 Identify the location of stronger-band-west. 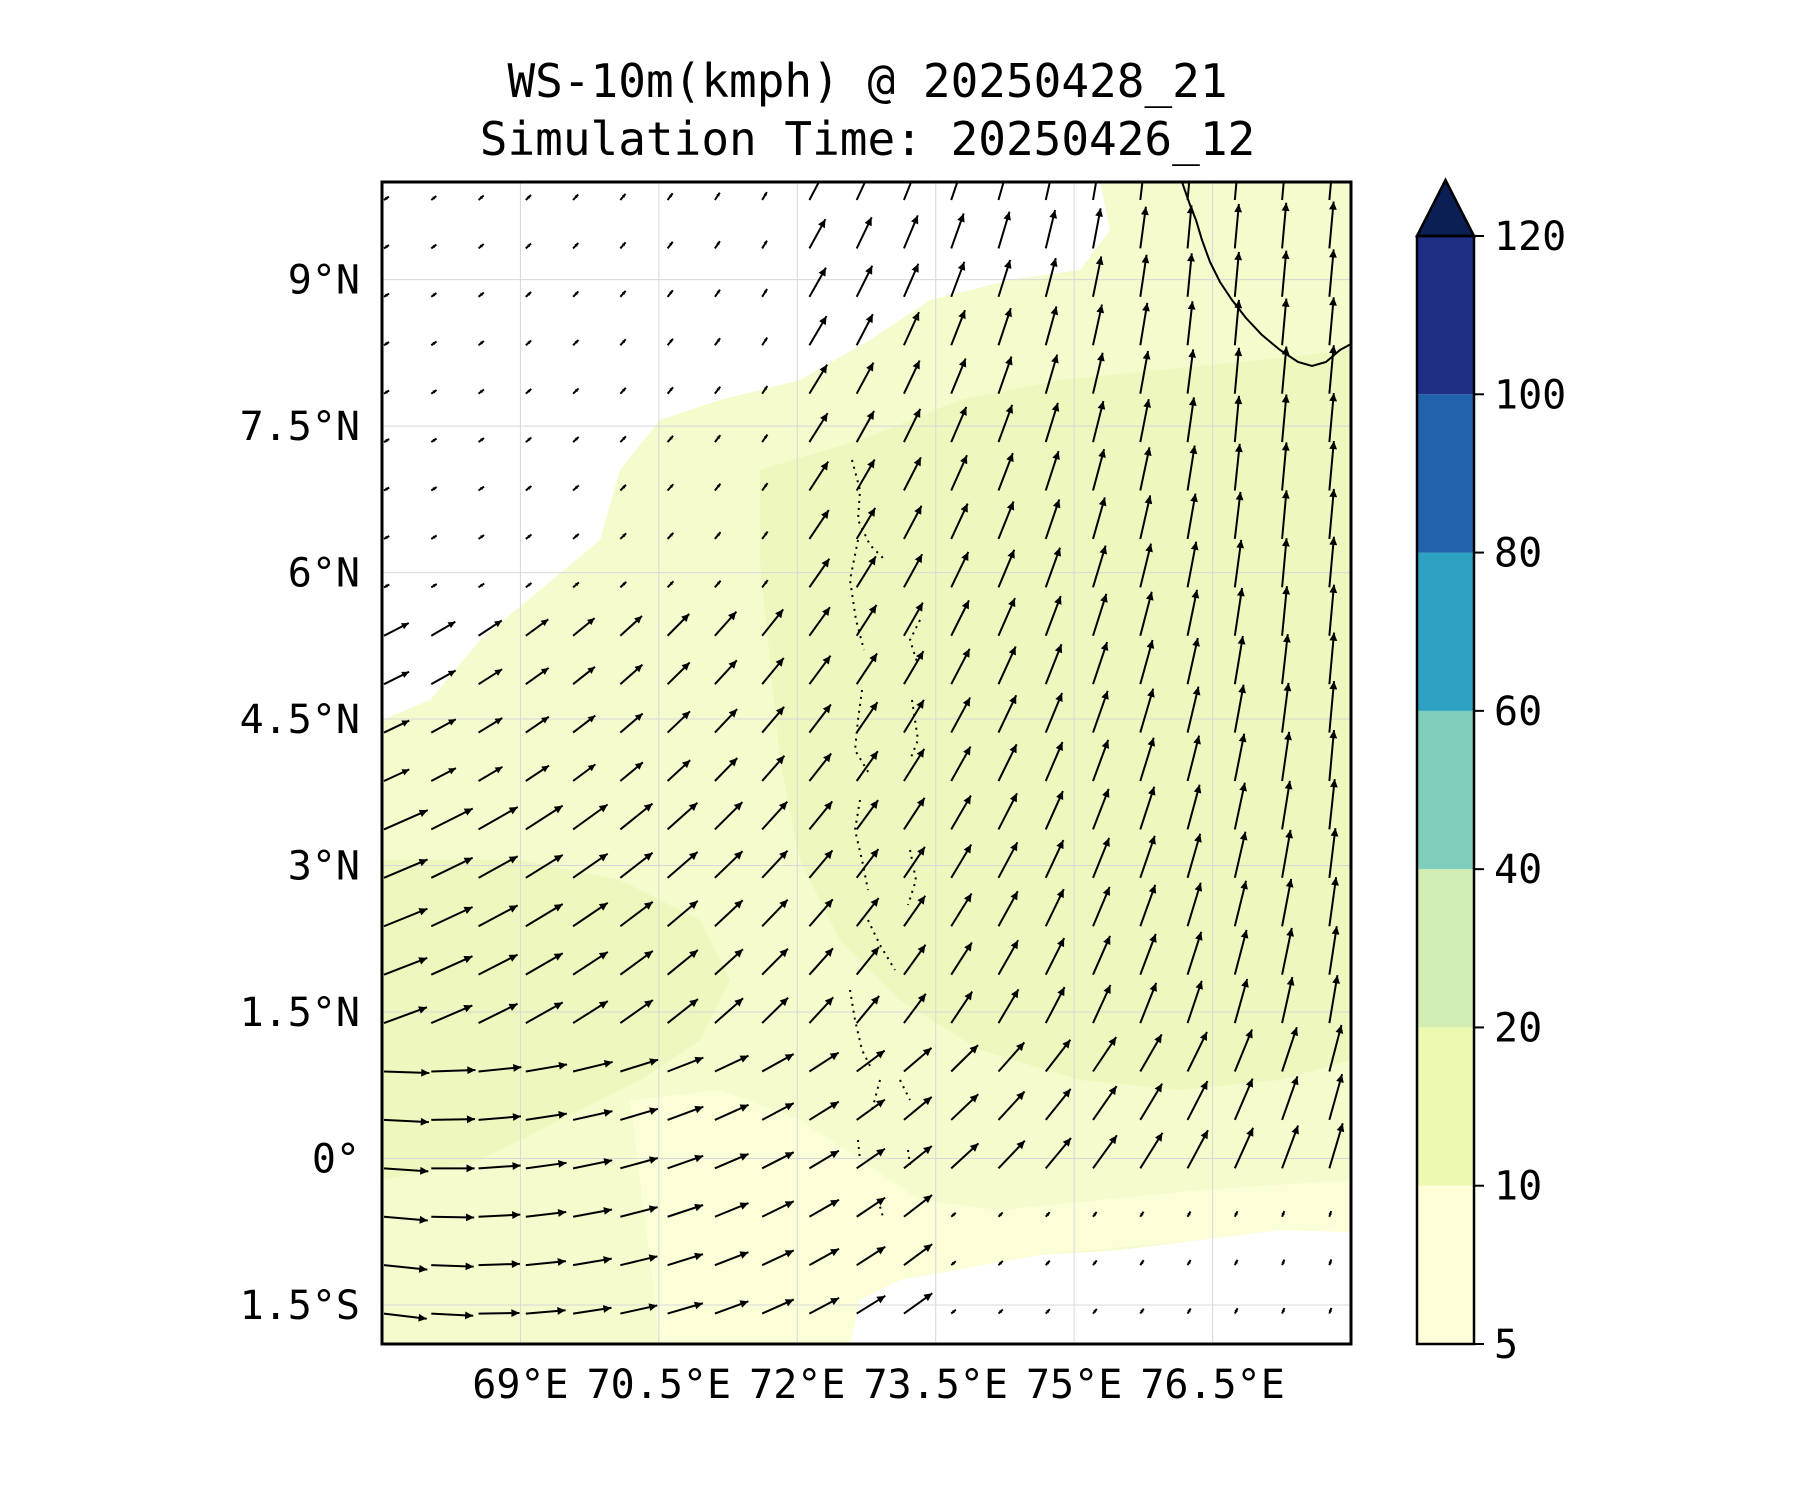
(556, 1020).